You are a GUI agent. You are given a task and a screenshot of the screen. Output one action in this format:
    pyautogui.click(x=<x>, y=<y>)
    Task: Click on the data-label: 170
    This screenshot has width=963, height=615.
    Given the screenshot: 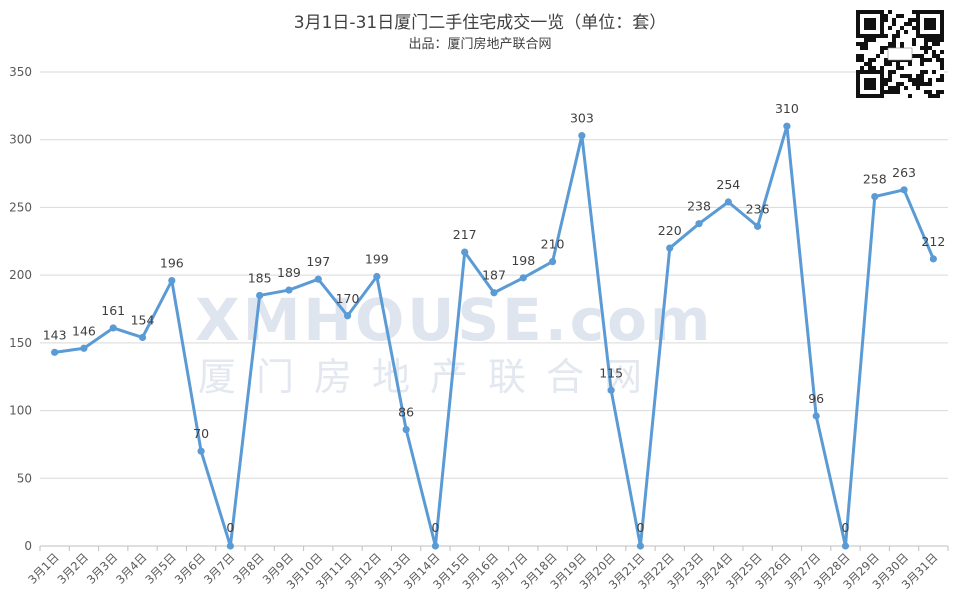 What is the action you would take?
    pyautogui.click(x=348, y=298)
    